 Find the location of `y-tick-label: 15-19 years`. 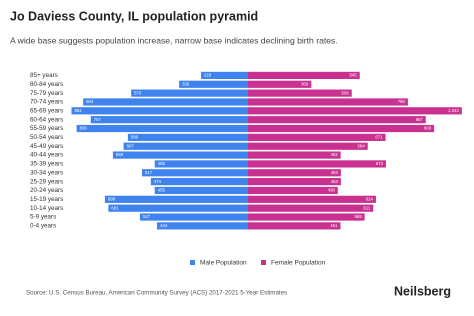

y-tick-label: 15-19 years is located at coordinates (46, 199).